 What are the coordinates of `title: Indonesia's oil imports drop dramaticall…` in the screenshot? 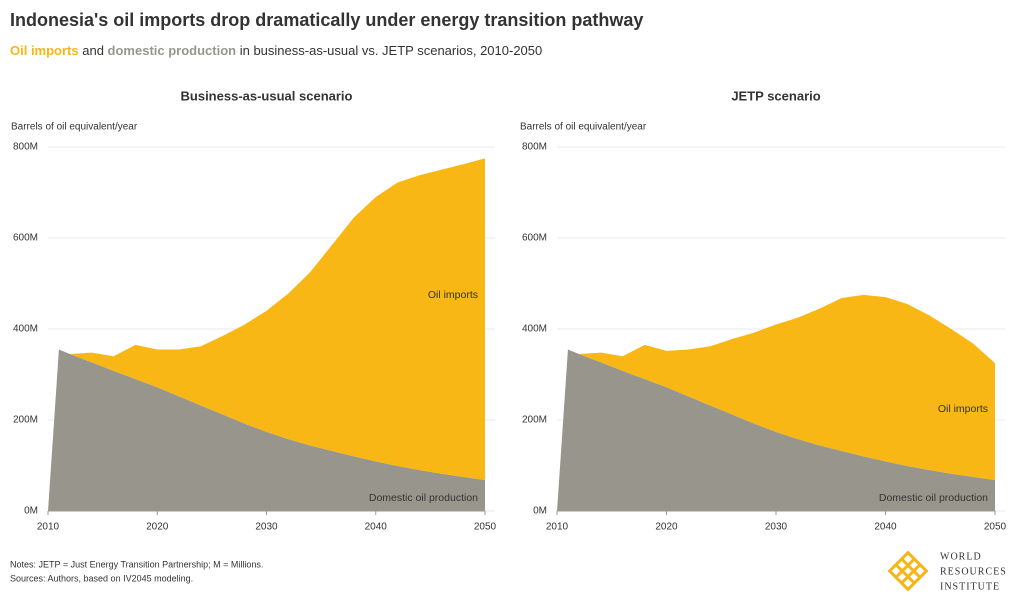 It's located at (326, 20).